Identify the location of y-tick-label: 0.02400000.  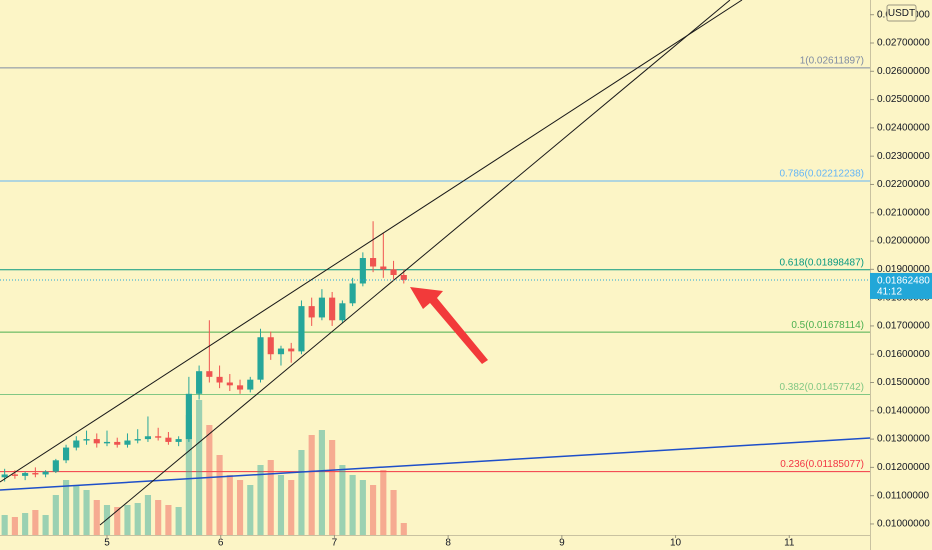
(903, 128).